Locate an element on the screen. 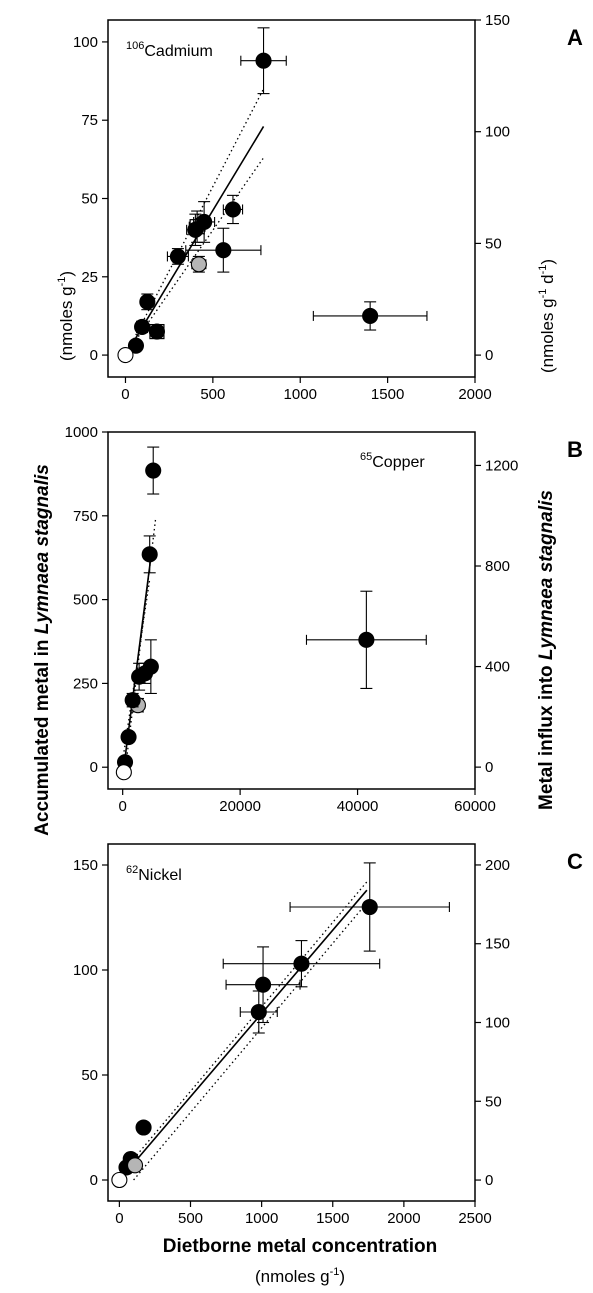 The height and width of the screenshot is (1293, 593). right-y-axis-unit: (nmoles g-1 d-1) is located at coordinates (547, 316).